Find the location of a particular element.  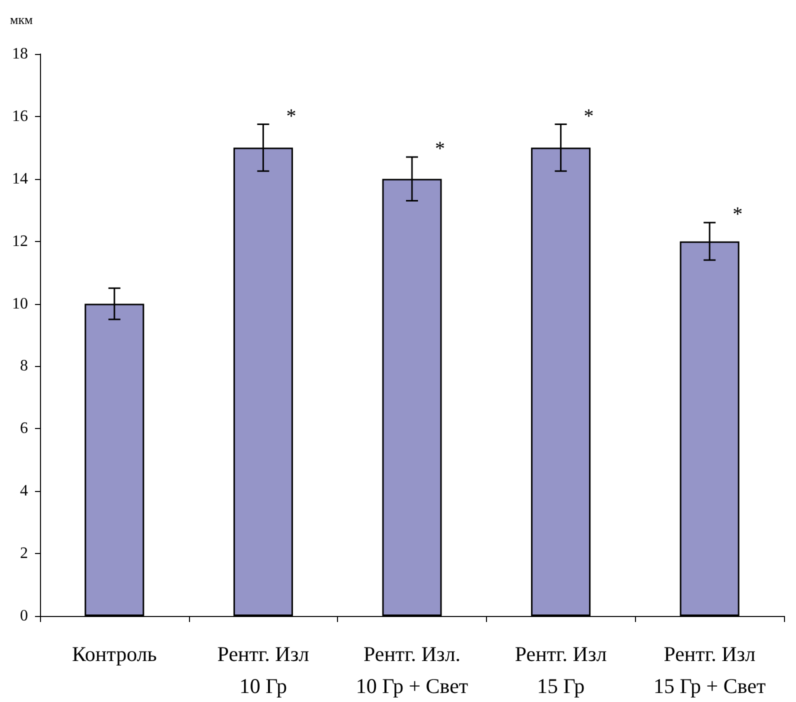

y-tick-label: 12 is located at coordinates (20, 241).